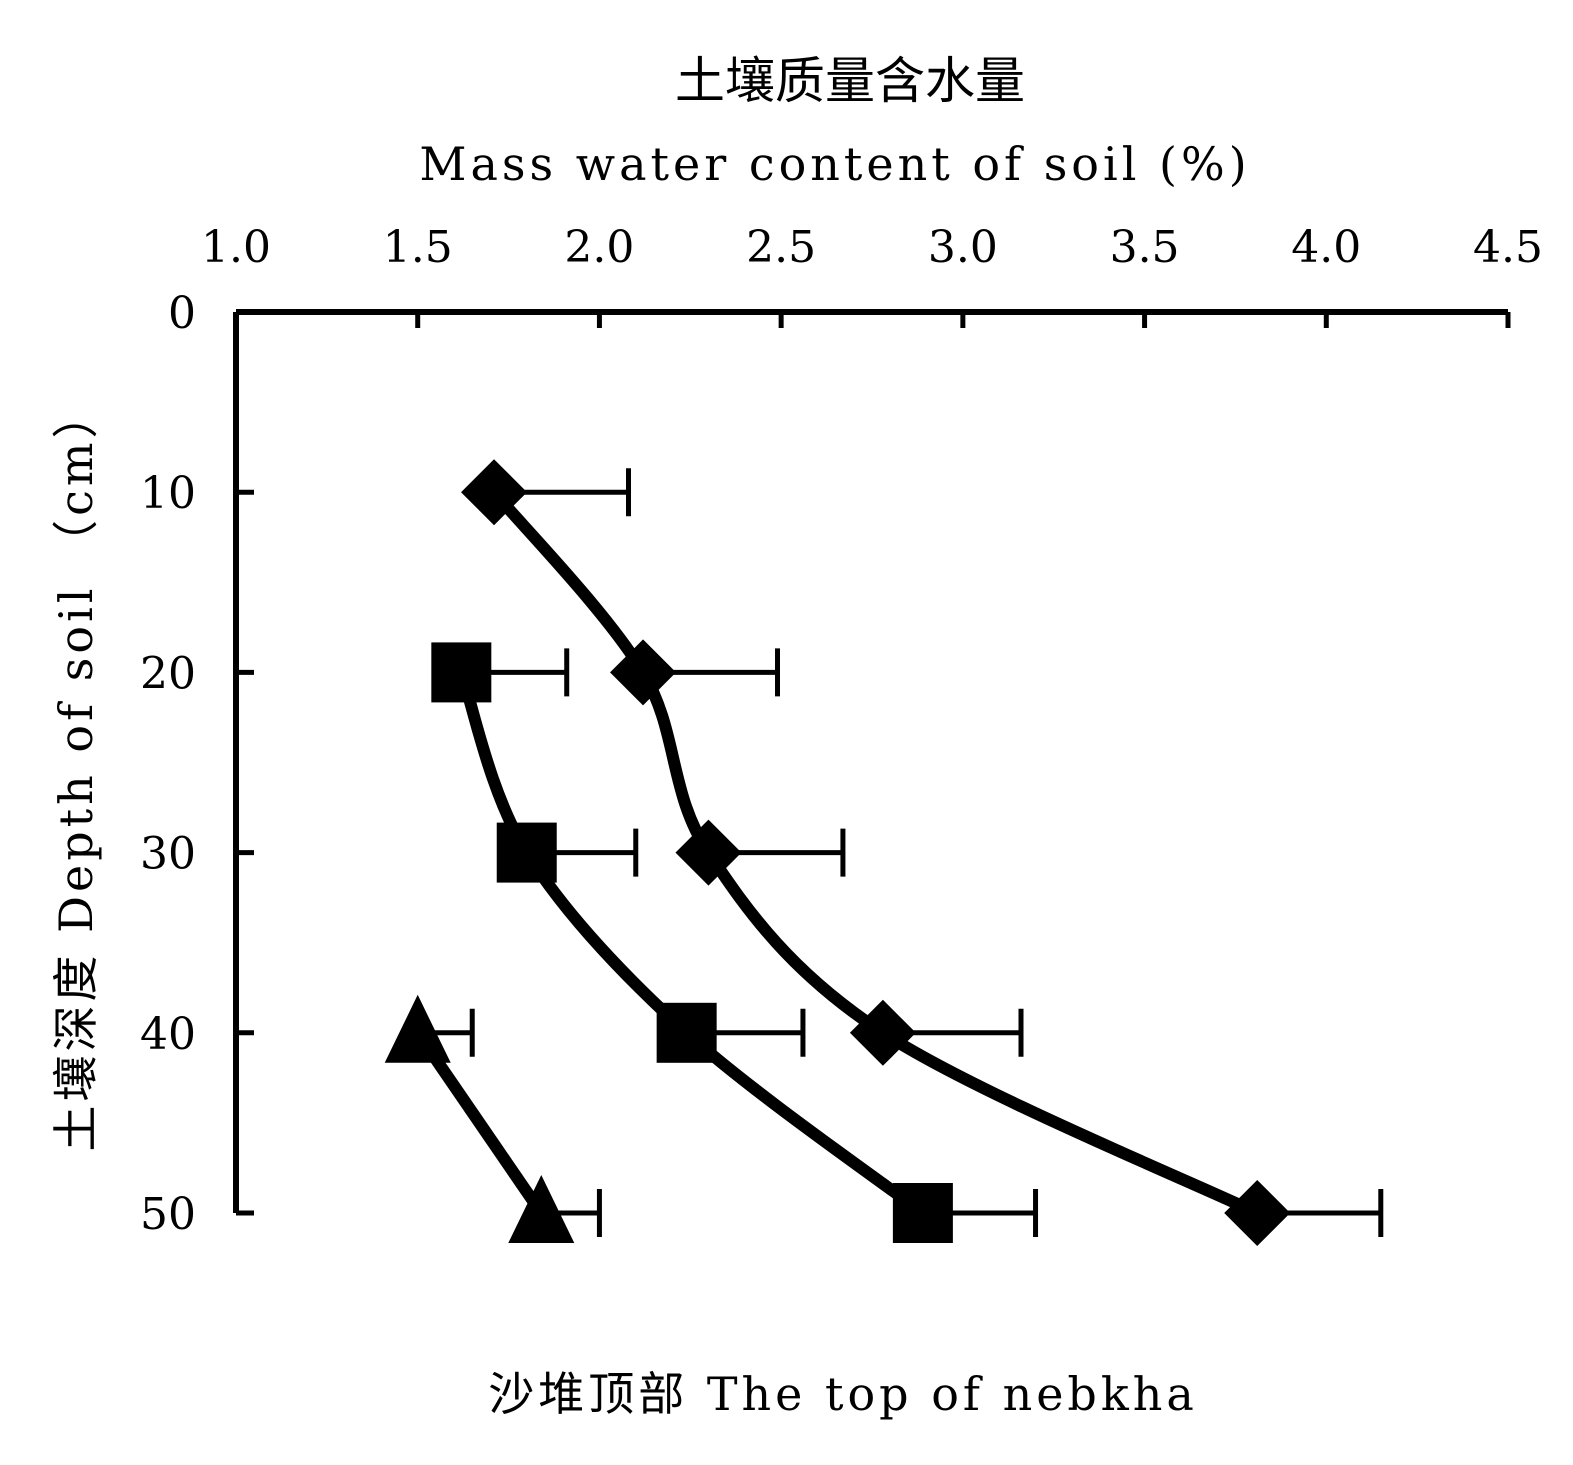  What do you see at coordinates (1326, 247) in the screenshot?
I see `x-tick-label: 4.0` at bounding box center [1326, 247].